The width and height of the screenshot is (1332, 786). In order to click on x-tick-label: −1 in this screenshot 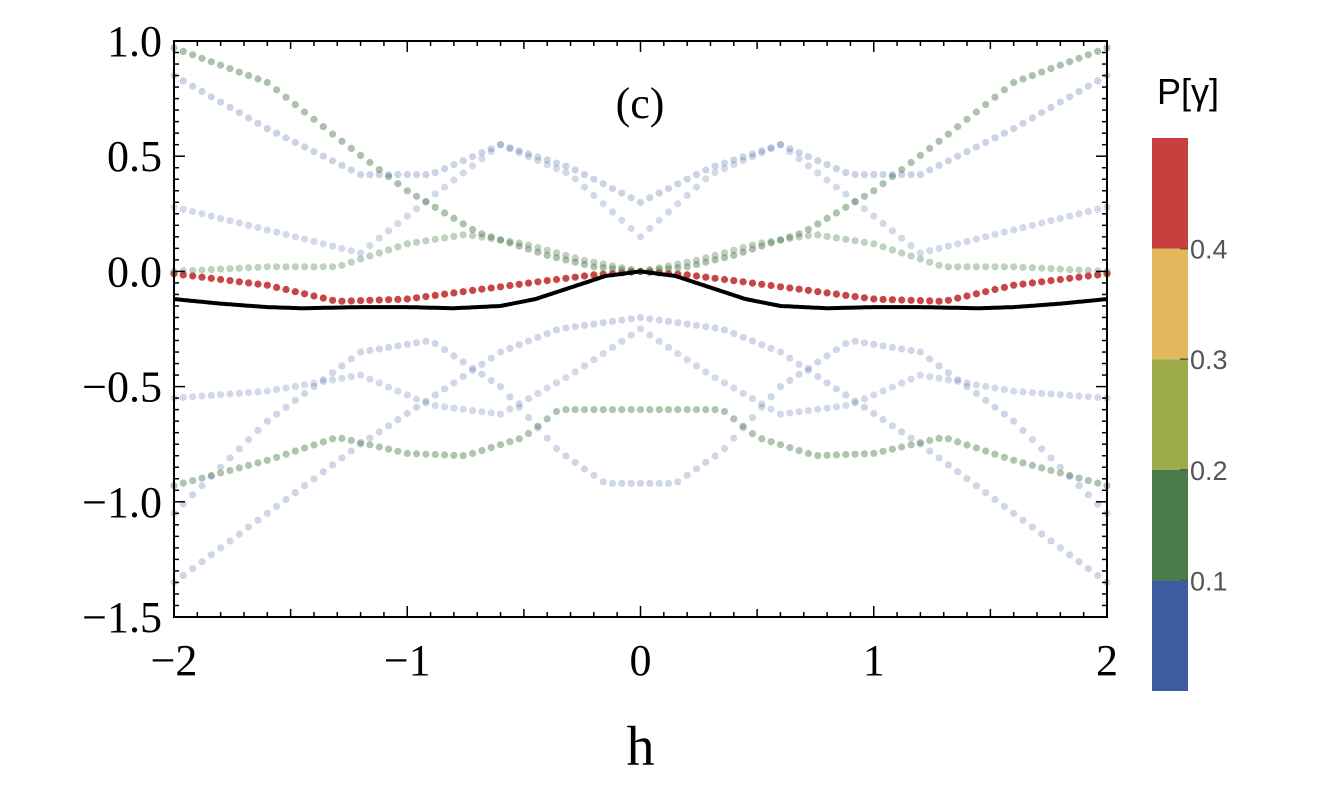, I will do `click(407, 660)`.